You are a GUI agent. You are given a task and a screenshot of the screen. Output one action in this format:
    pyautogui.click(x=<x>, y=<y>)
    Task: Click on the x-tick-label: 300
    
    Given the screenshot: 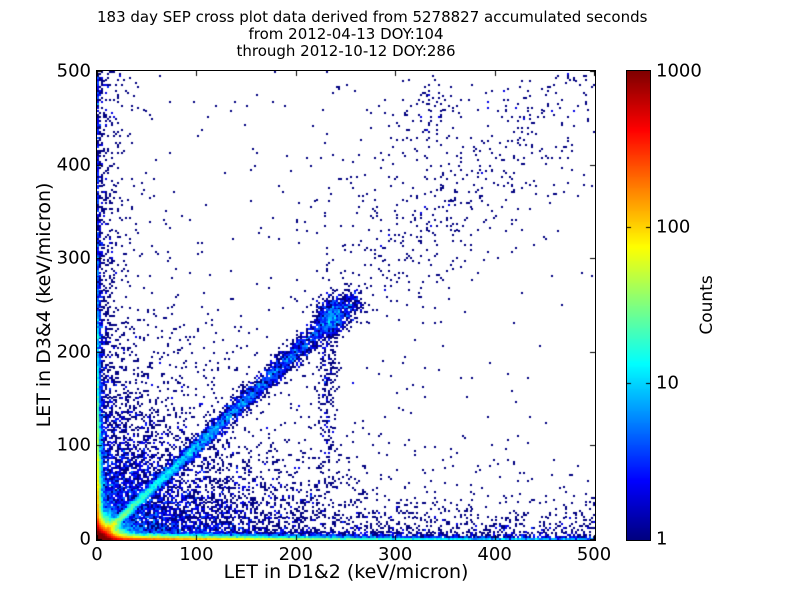 What is the action you would take?
    pyautogui.click(x=395, y=554)
    